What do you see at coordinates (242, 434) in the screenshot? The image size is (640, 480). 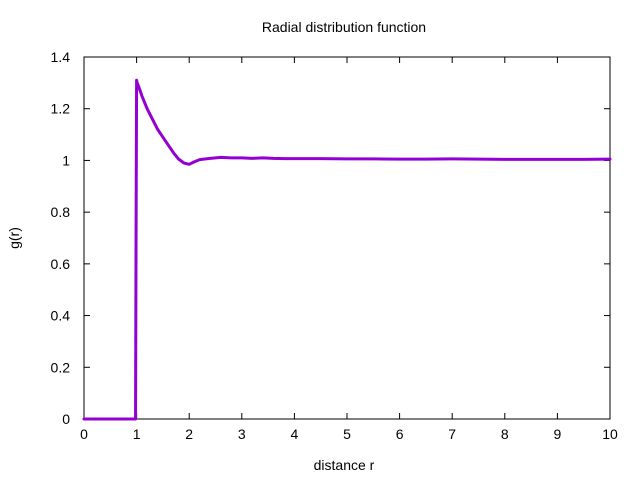 I see `x-tick-label: 3` at bounding box center [242, 434].